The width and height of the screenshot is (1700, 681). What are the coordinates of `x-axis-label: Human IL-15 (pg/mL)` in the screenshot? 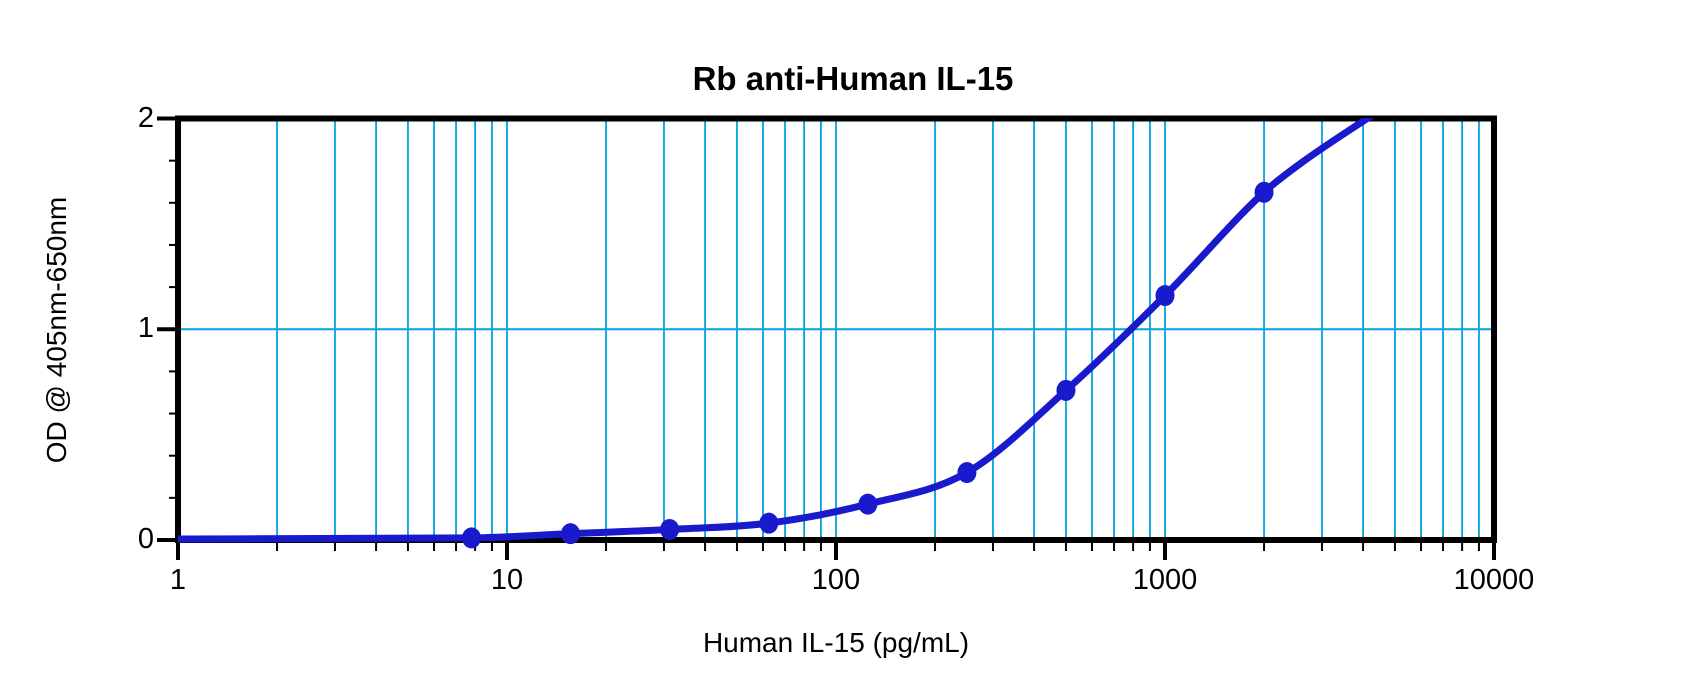 It's located at (836, 642).